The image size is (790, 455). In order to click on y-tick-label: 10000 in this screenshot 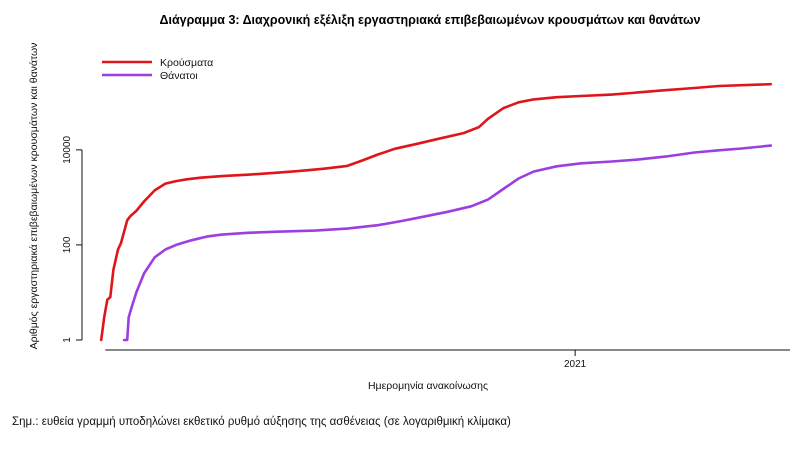, I will do `click(67, 150)`.